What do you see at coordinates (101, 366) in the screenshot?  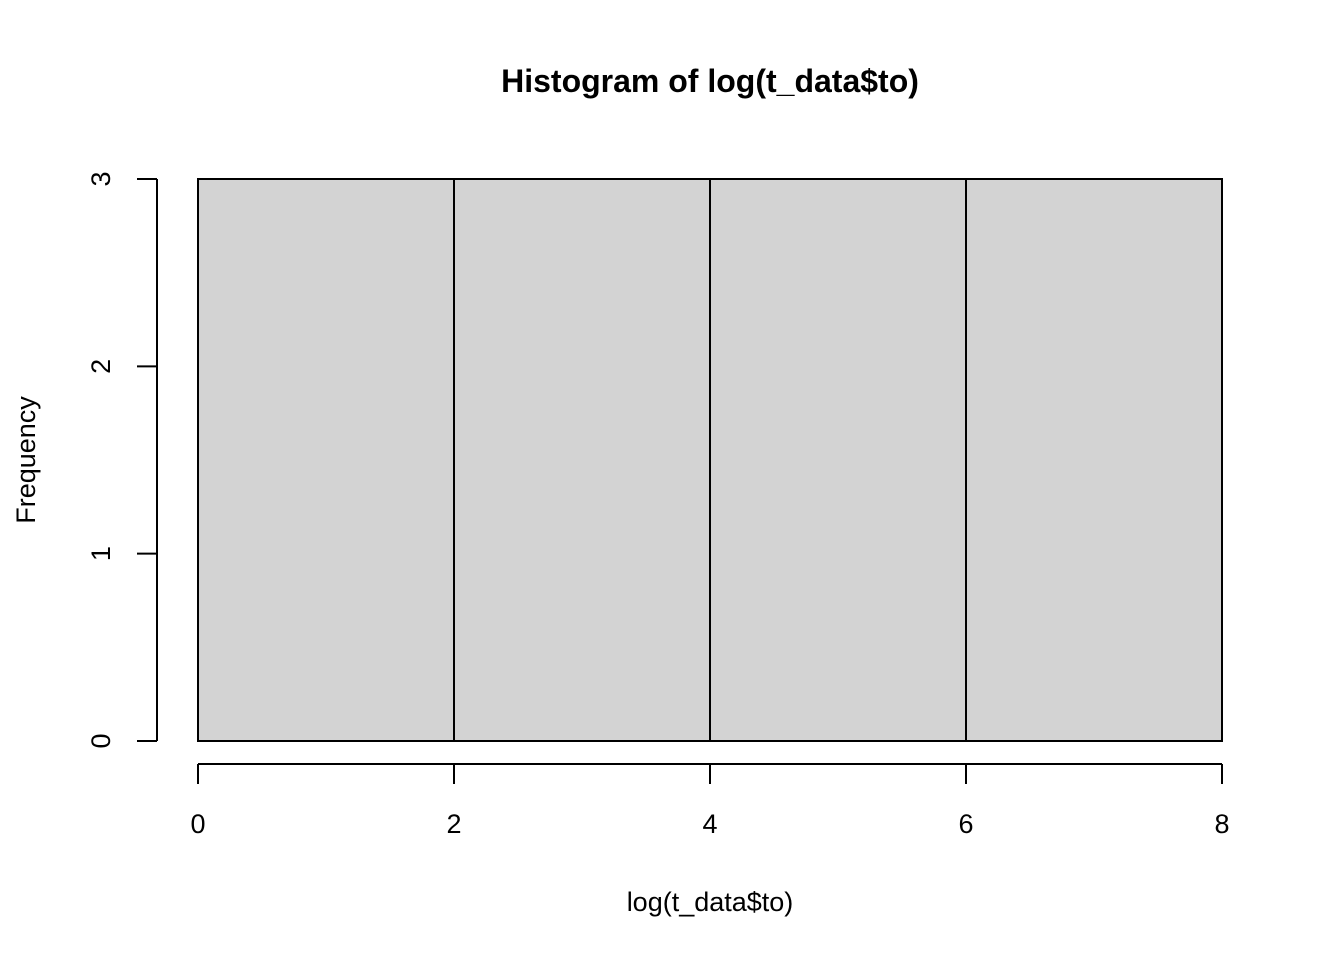 I see `y-tick-label-2: 2` at bounding box center [101, 366].